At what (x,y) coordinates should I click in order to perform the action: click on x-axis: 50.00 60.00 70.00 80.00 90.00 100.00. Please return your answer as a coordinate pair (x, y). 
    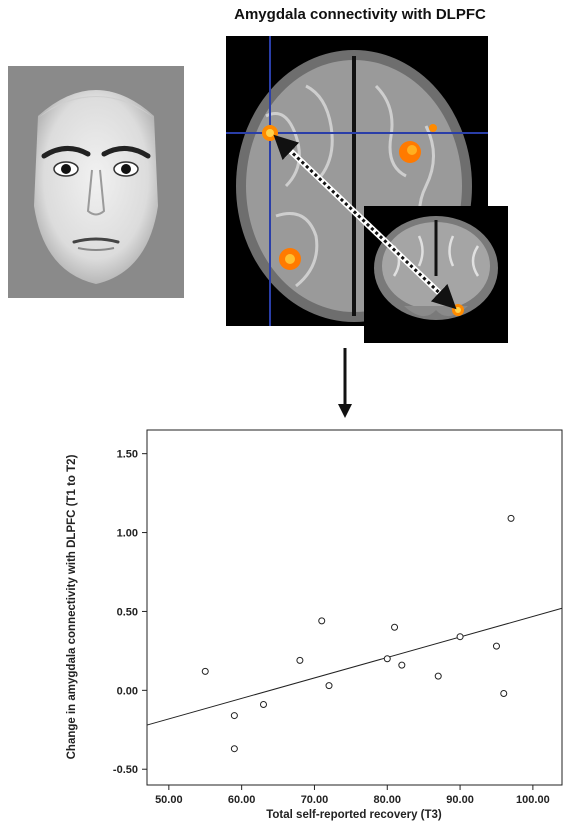
    Looking at the image, I should click on (352, 795).